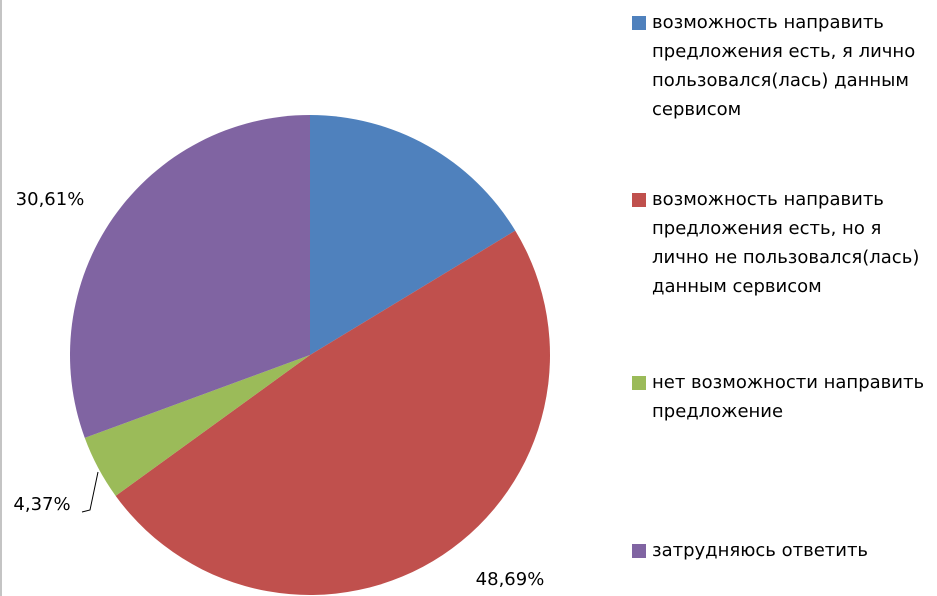 This screenshot has height=596, width=937. I want to click on legend-item: нет возможности направить предложение, so click(782, 397).